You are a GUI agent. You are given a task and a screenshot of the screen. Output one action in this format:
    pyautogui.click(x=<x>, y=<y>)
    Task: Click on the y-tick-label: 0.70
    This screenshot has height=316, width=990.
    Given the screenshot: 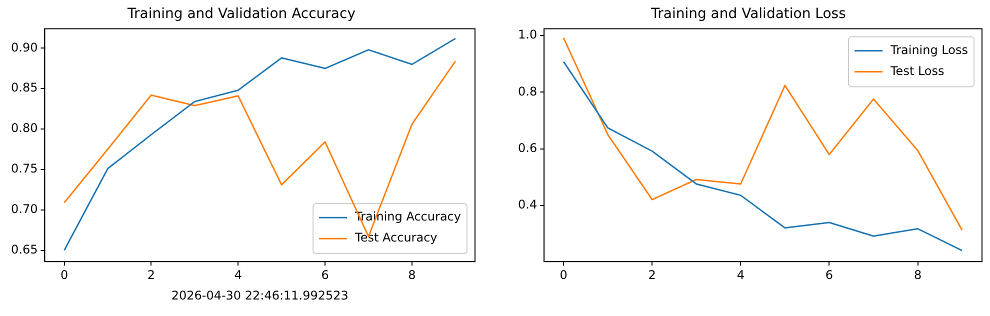 What is the action you would take?
    pyautogui.click(x=24, y=209)
    